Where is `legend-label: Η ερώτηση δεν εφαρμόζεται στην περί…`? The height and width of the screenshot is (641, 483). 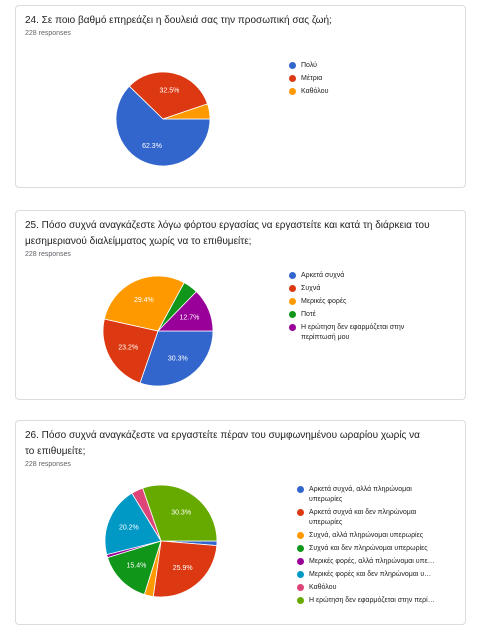 legend-label: Η ερώτηση δεν εφαρμόζεται στην περί… is located at coordinates (372, 600).